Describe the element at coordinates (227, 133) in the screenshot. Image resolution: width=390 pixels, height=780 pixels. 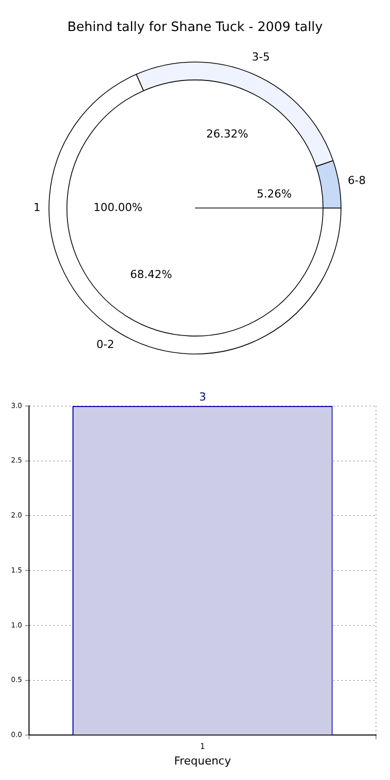
I see `data-label: 26.32%` at that location.